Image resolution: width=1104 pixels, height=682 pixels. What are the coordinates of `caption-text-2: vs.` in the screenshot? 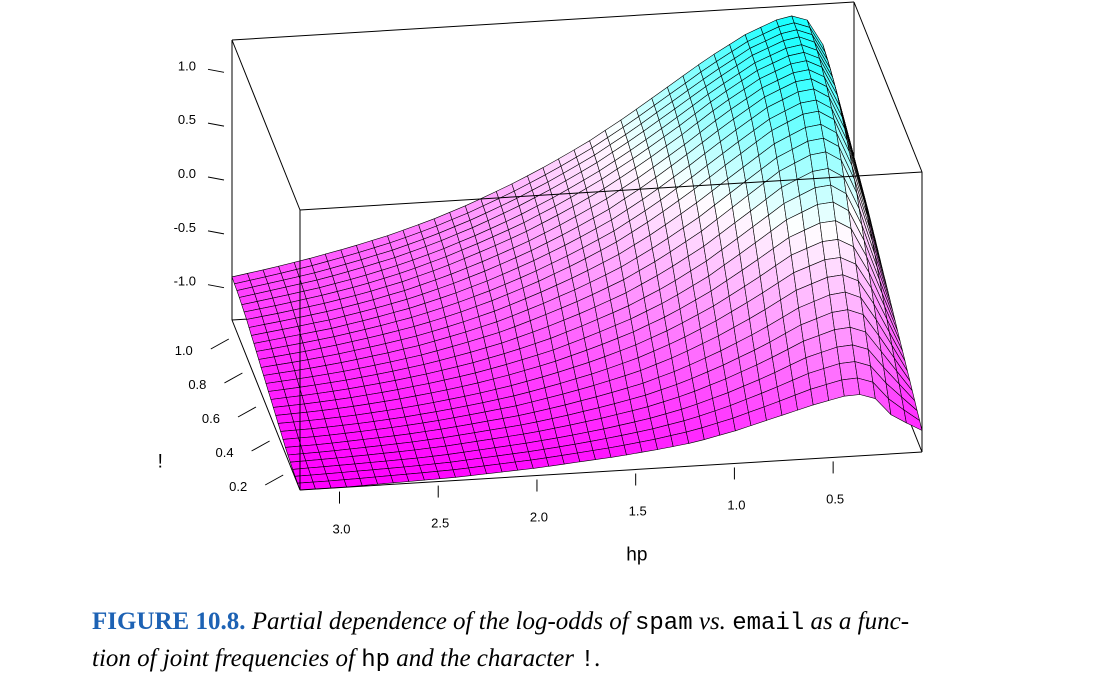 It's located at (712, 621).